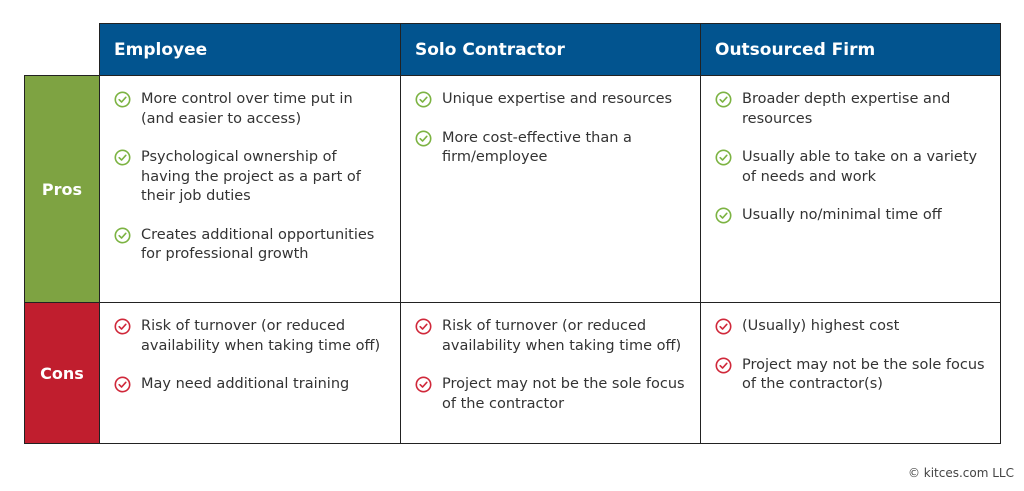  What do you see at coordinates (550, 49) in the screenshot?
I see `column-header-solo-contractor: Solo Contractor` at bounding box center [550, 49].